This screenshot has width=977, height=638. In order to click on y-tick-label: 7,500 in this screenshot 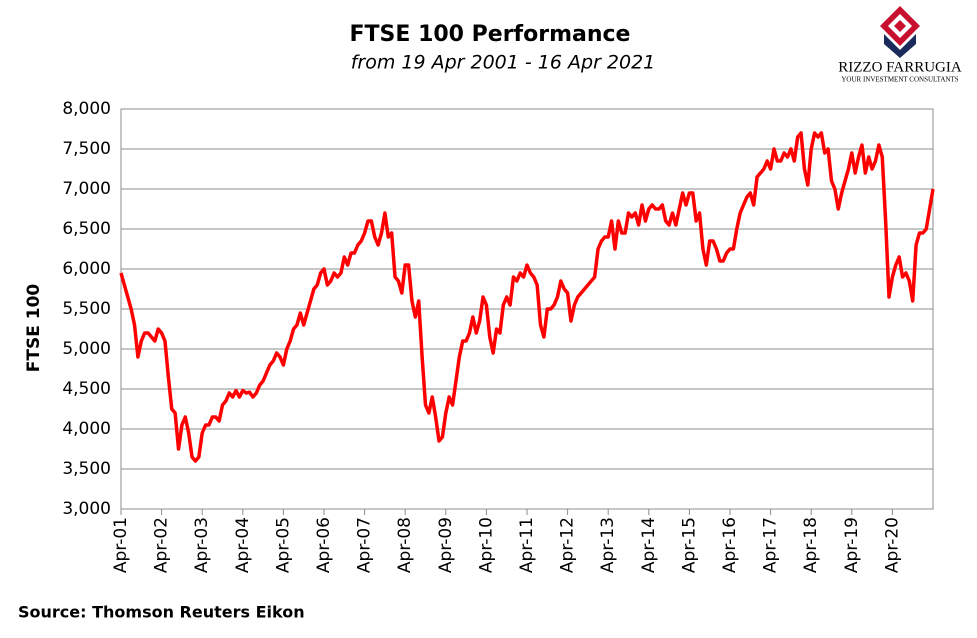, I will do `click(86, 149)`.